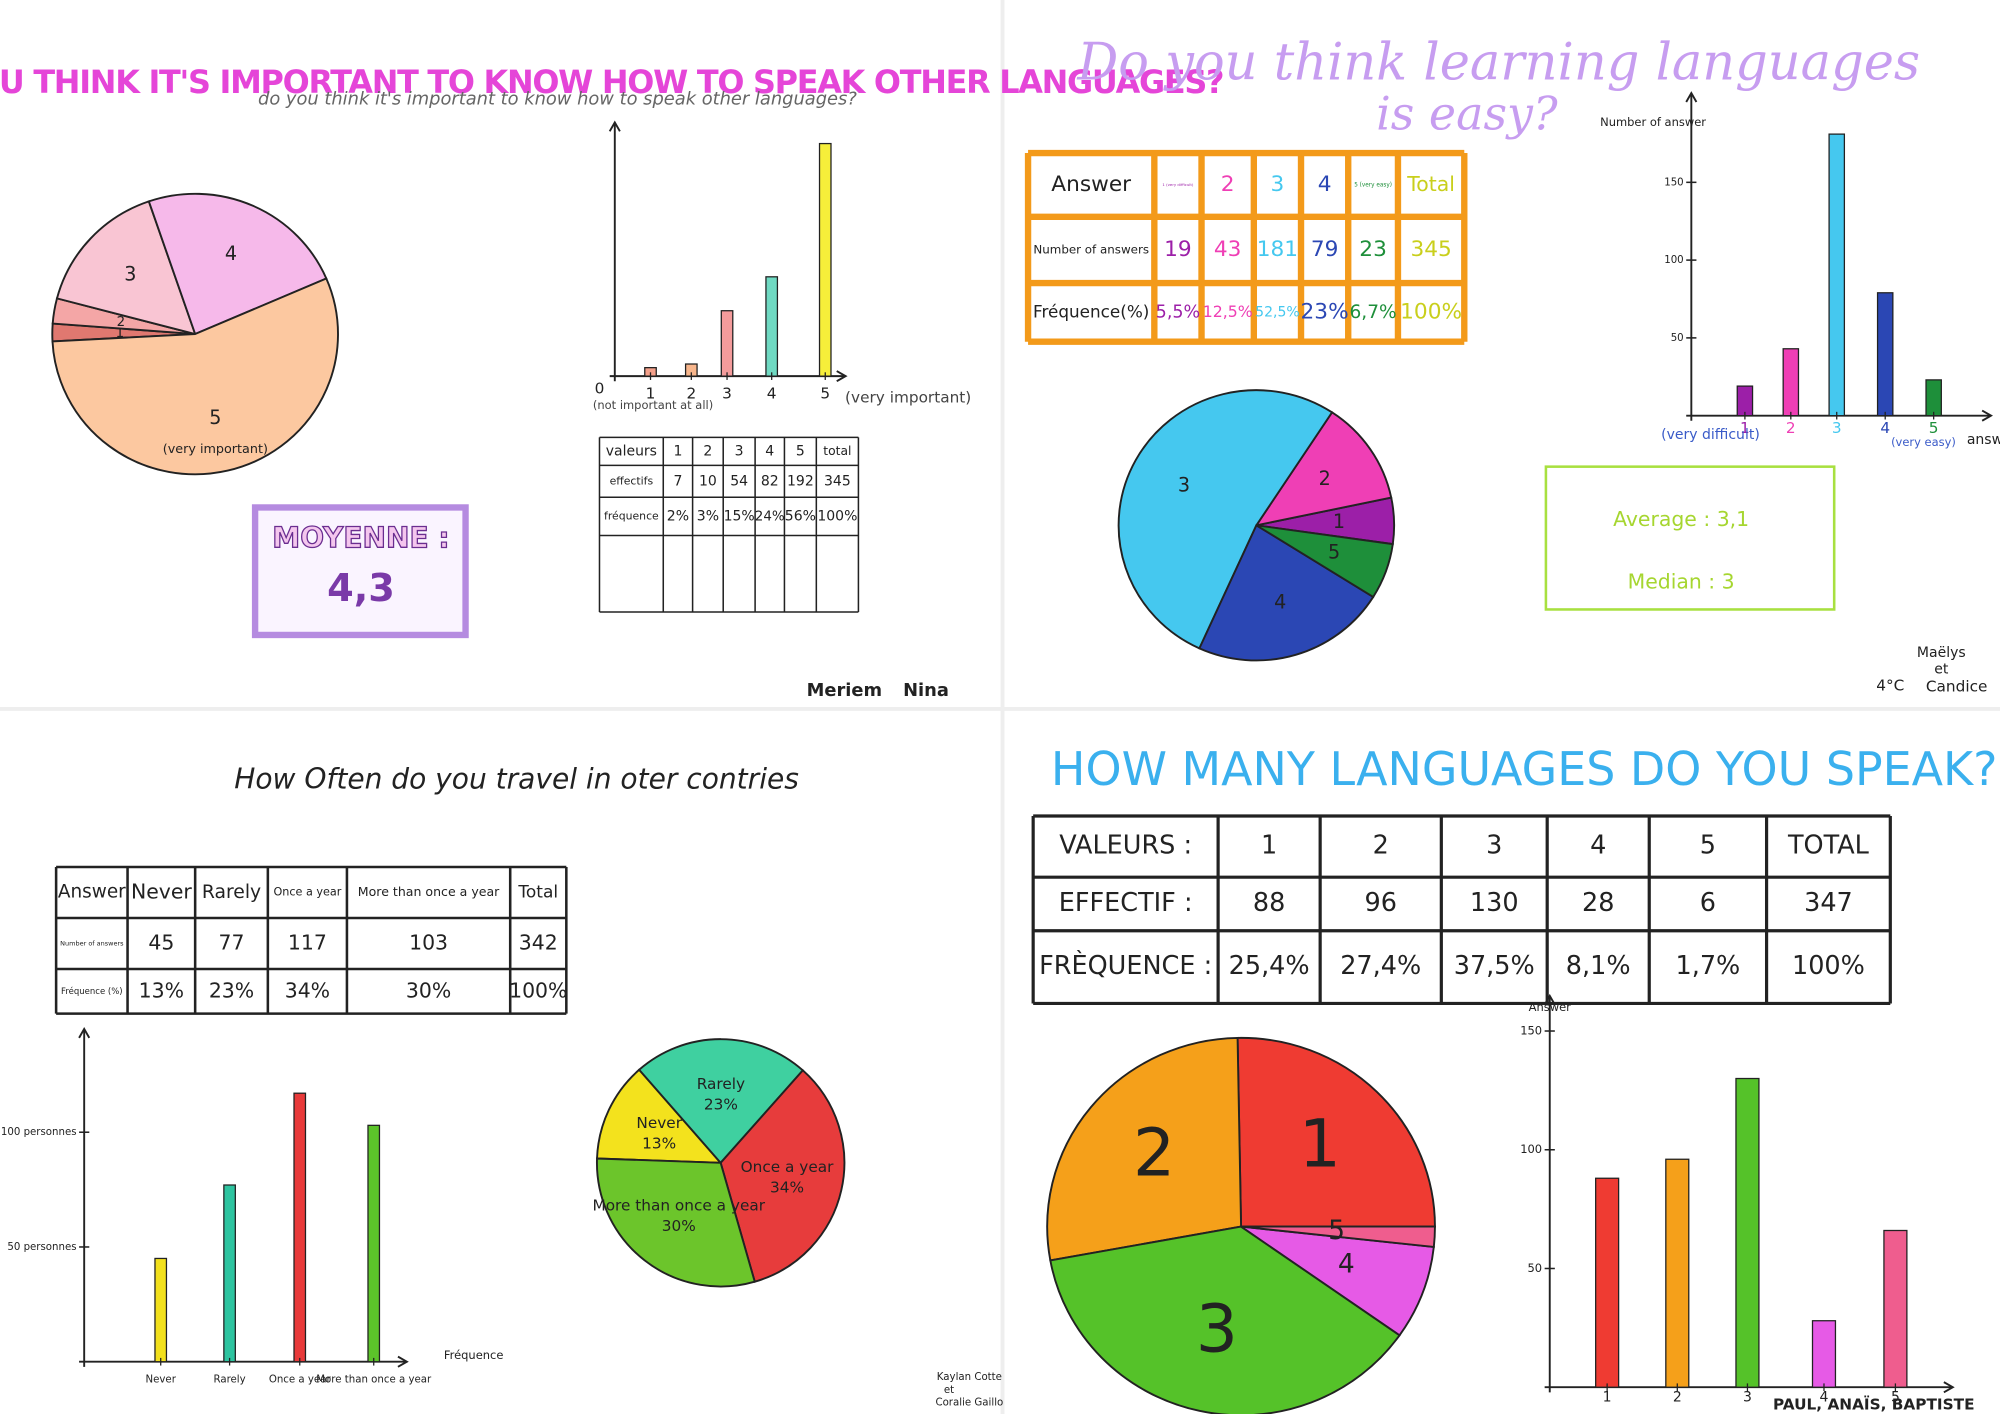 The image size is (2000, 1414). Describe the element at coordinates (770, 516) in the screenshot. I see `table-cell: 24%` at that location.